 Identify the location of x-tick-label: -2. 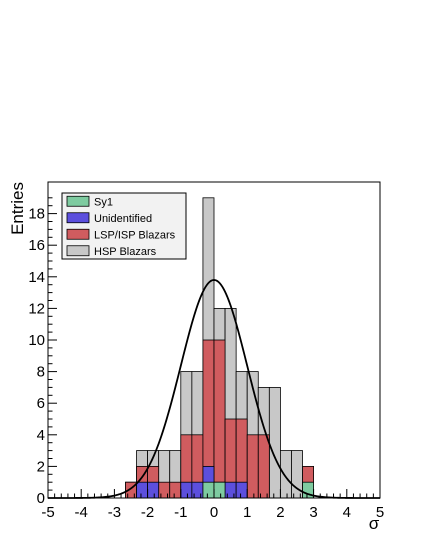
(147, 512).